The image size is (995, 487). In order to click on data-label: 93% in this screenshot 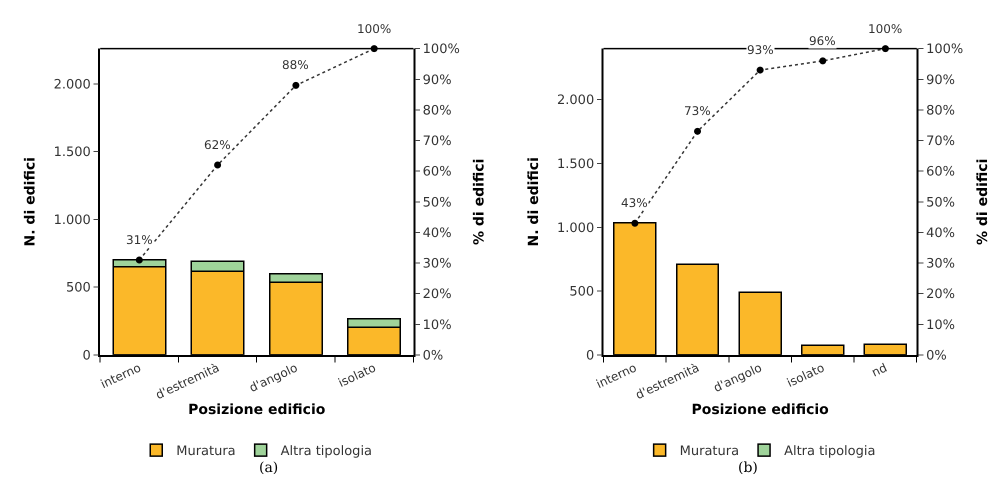, I will do `click(760, 50)`.